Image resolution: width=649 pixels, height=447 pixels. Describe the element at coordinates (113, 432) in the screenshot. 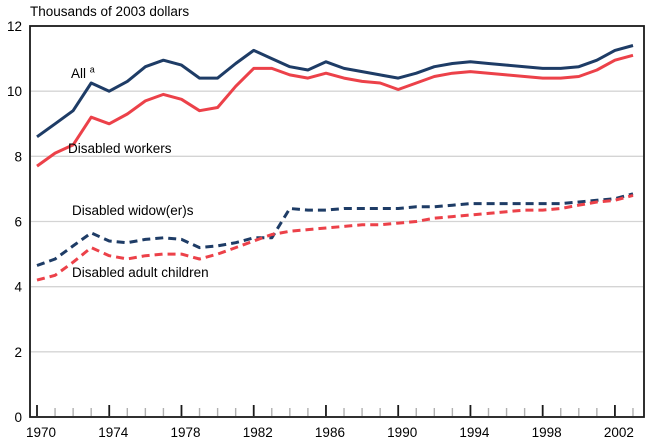

I see `x-tick-label: 1974` at that location.